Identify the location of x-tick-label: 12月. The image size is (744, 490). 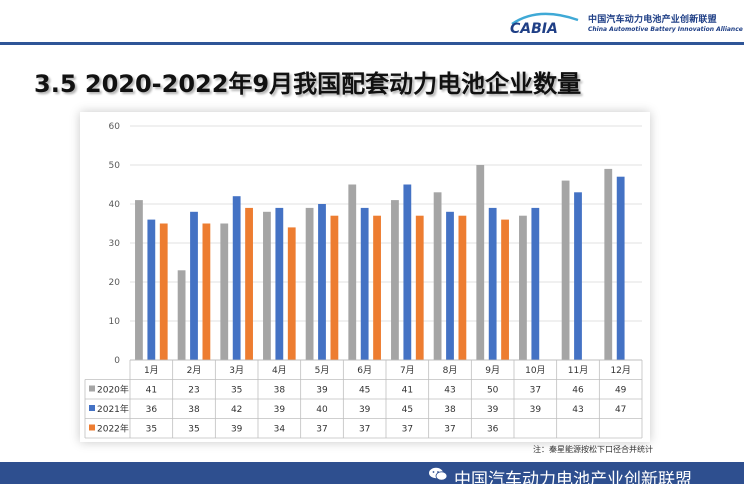
(620, 370).